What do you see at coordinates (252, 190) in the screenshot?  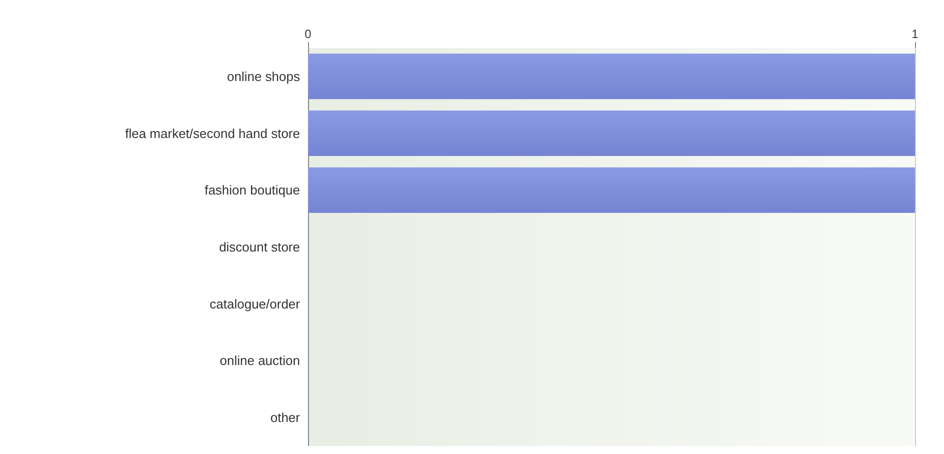 I see `y-tick-label: fashion boutique` at bounding box center [252, 190].